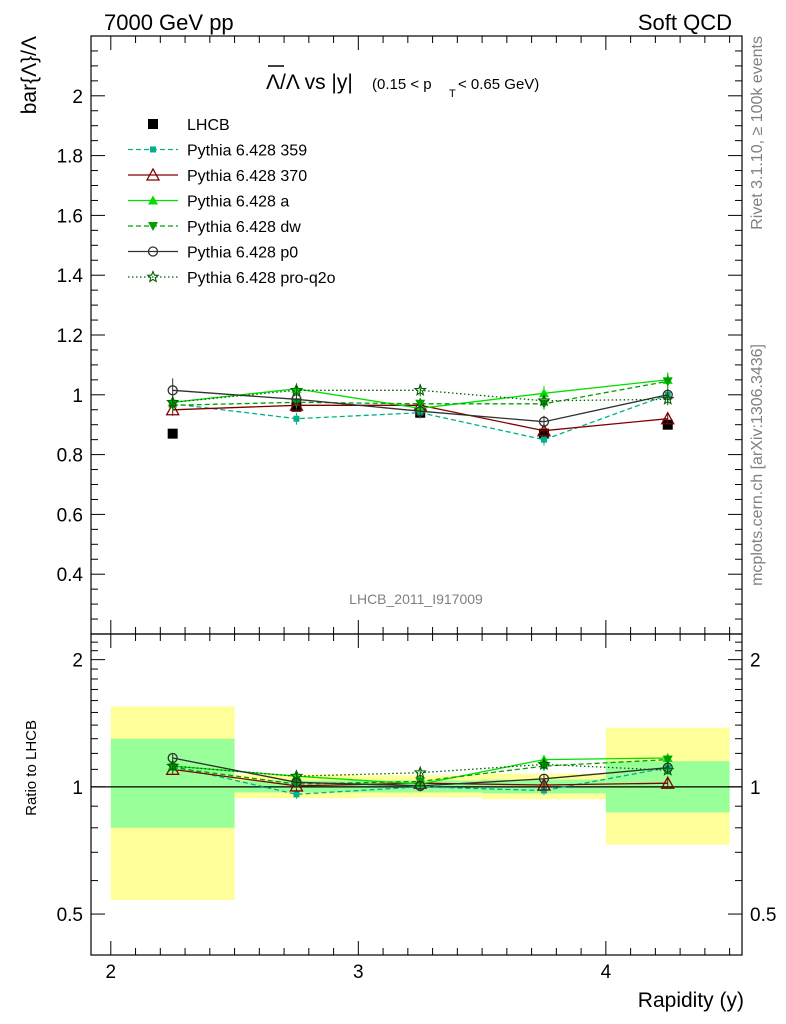 This screenshot has height=1024, width=786. Describe the element at coordinates (261, 278) in the screenshot. I see `legend-label-pythia-6-428-pro-q2o: Pythia 6.428 pro-q2o` at that location.